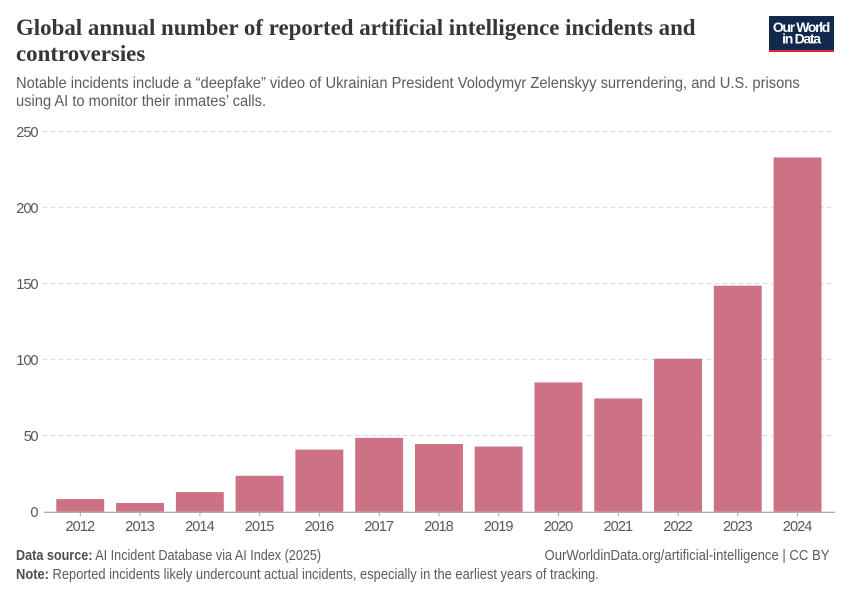 Image resolution: width=850 pixels, height=600 pixels. Describe the element at coordinates (320, 527) in the screenshot. I see `svg-text: 2016` at that location.